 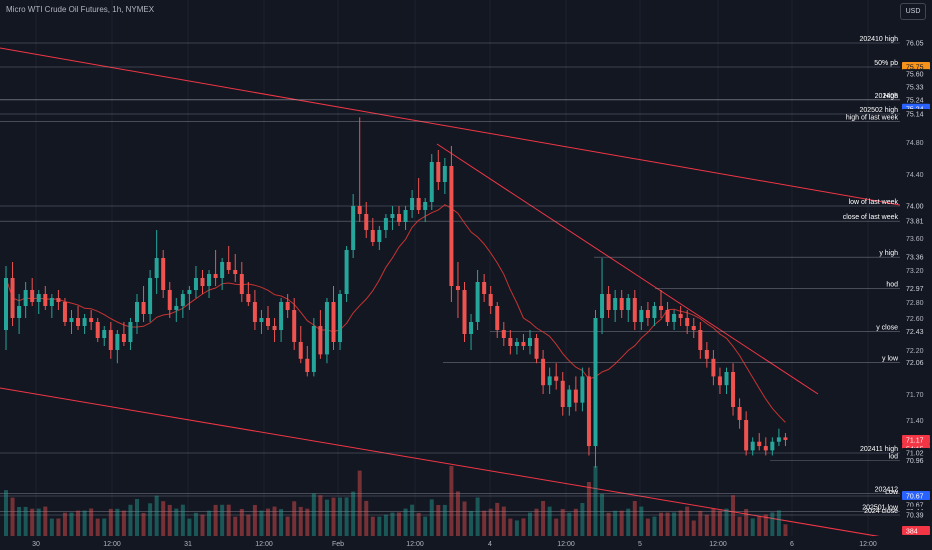 What do you see at coordinates (913, 11) in the screenshot?
I see `currency-button: USD` at bounding box center [913, 11].